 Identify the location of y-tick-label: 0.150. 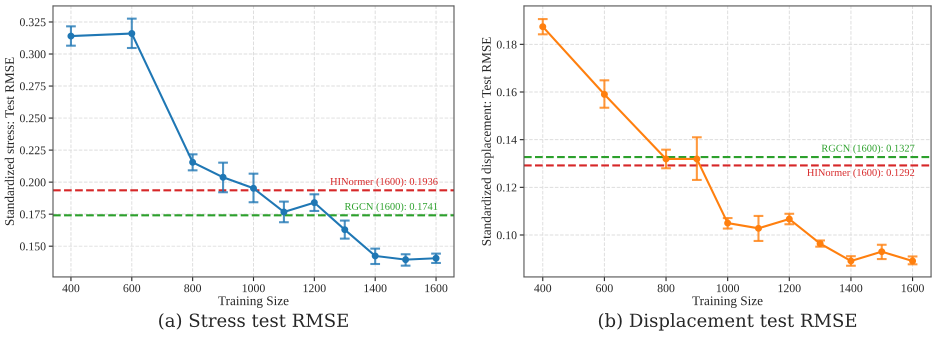
(33, 246).